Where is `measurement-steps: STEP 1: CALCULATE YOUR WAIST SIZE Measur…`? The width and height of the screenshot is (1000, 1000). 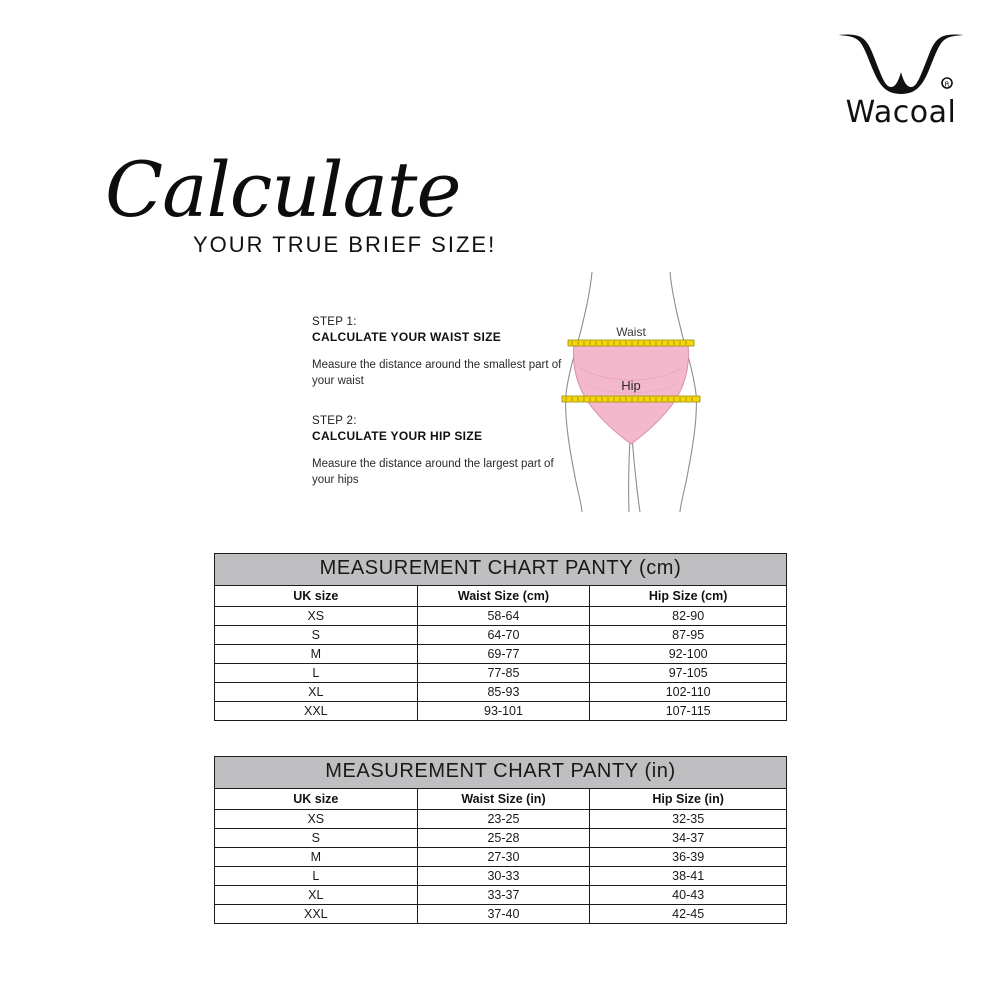
measurement-steps: STEP 1: CALCULATE YOUR WAIST SIZE Measur… is located at coordinates (437, 402).